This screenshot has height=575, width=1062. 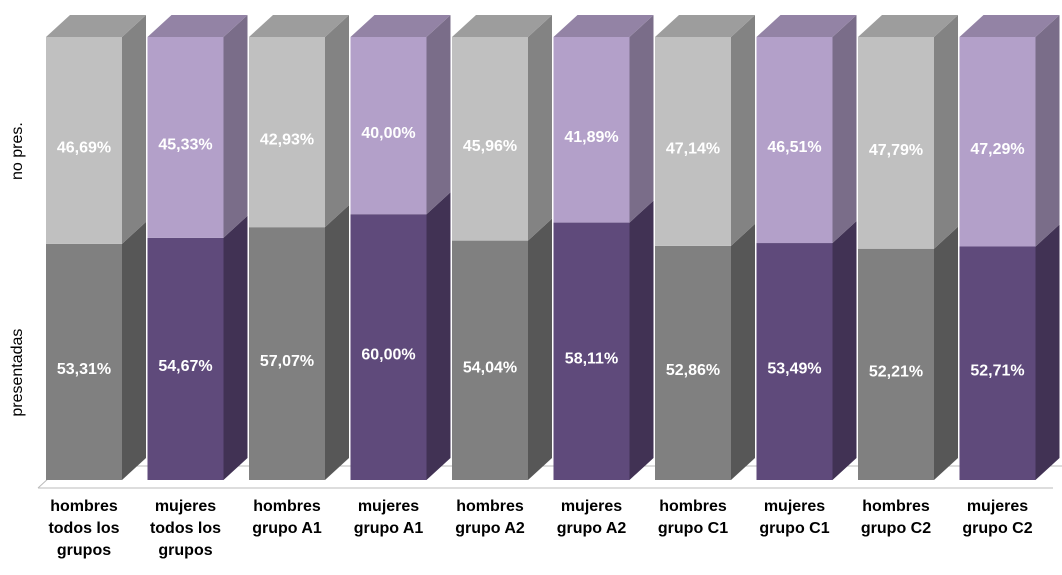 What do you see at coordinates (490, 368) in the screenshot?
I see `value-label: 54,04%` at bounding box center [490, 368].